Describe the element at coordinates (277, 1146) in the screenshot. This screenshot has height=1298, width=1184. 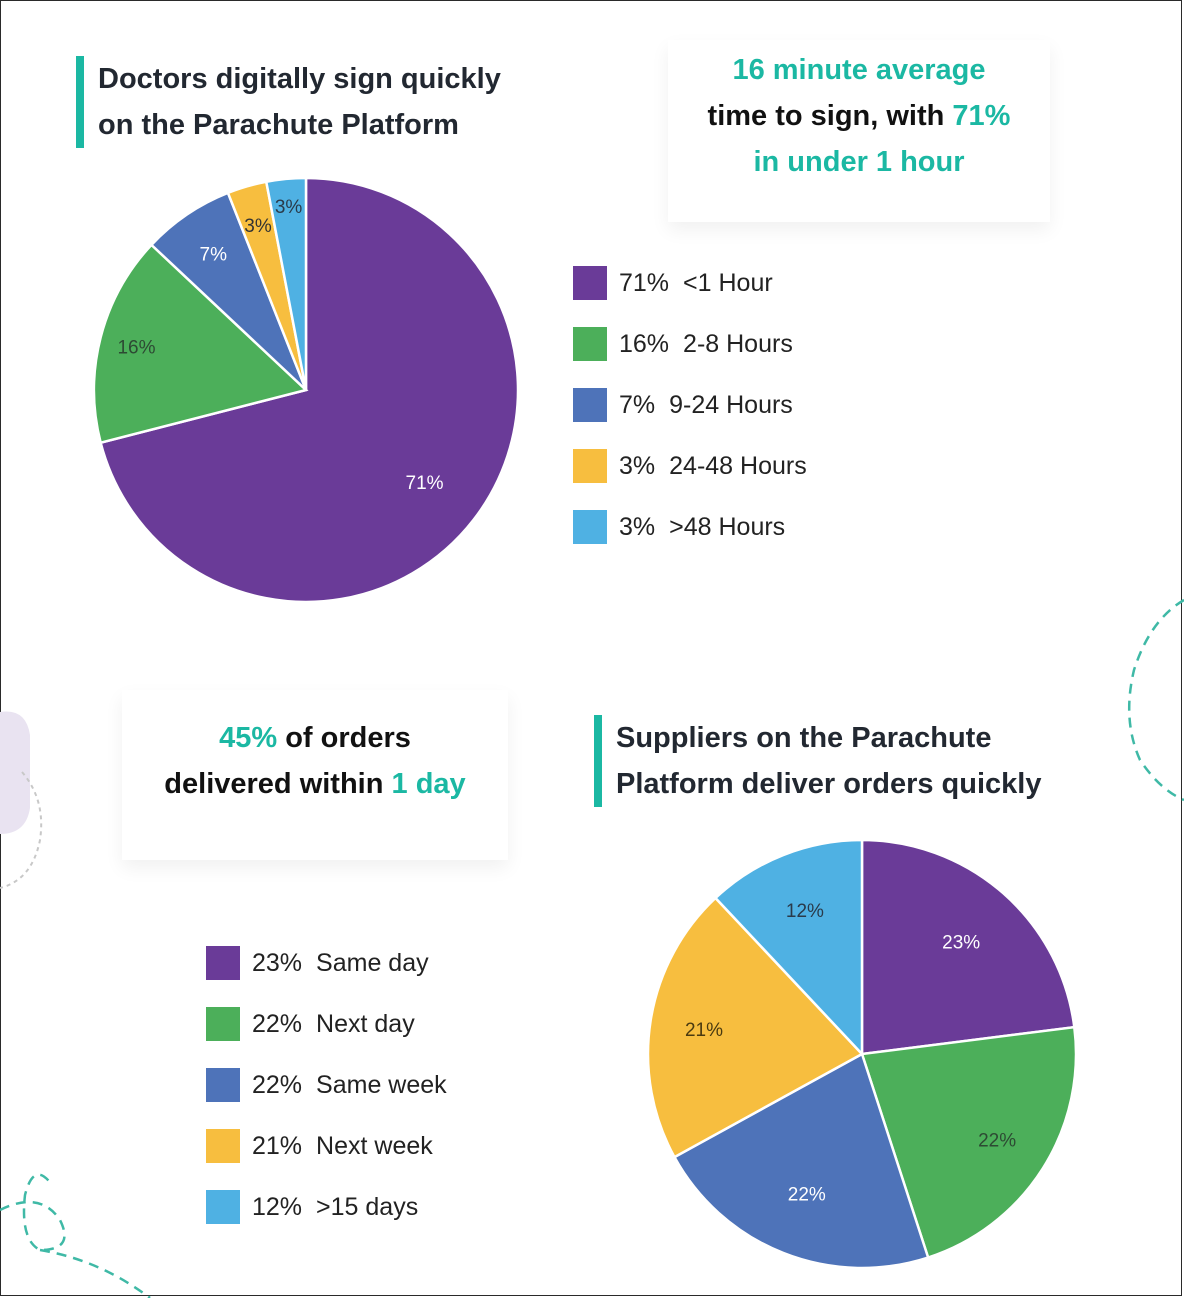
I see `legend-percent: 21%` at that location.